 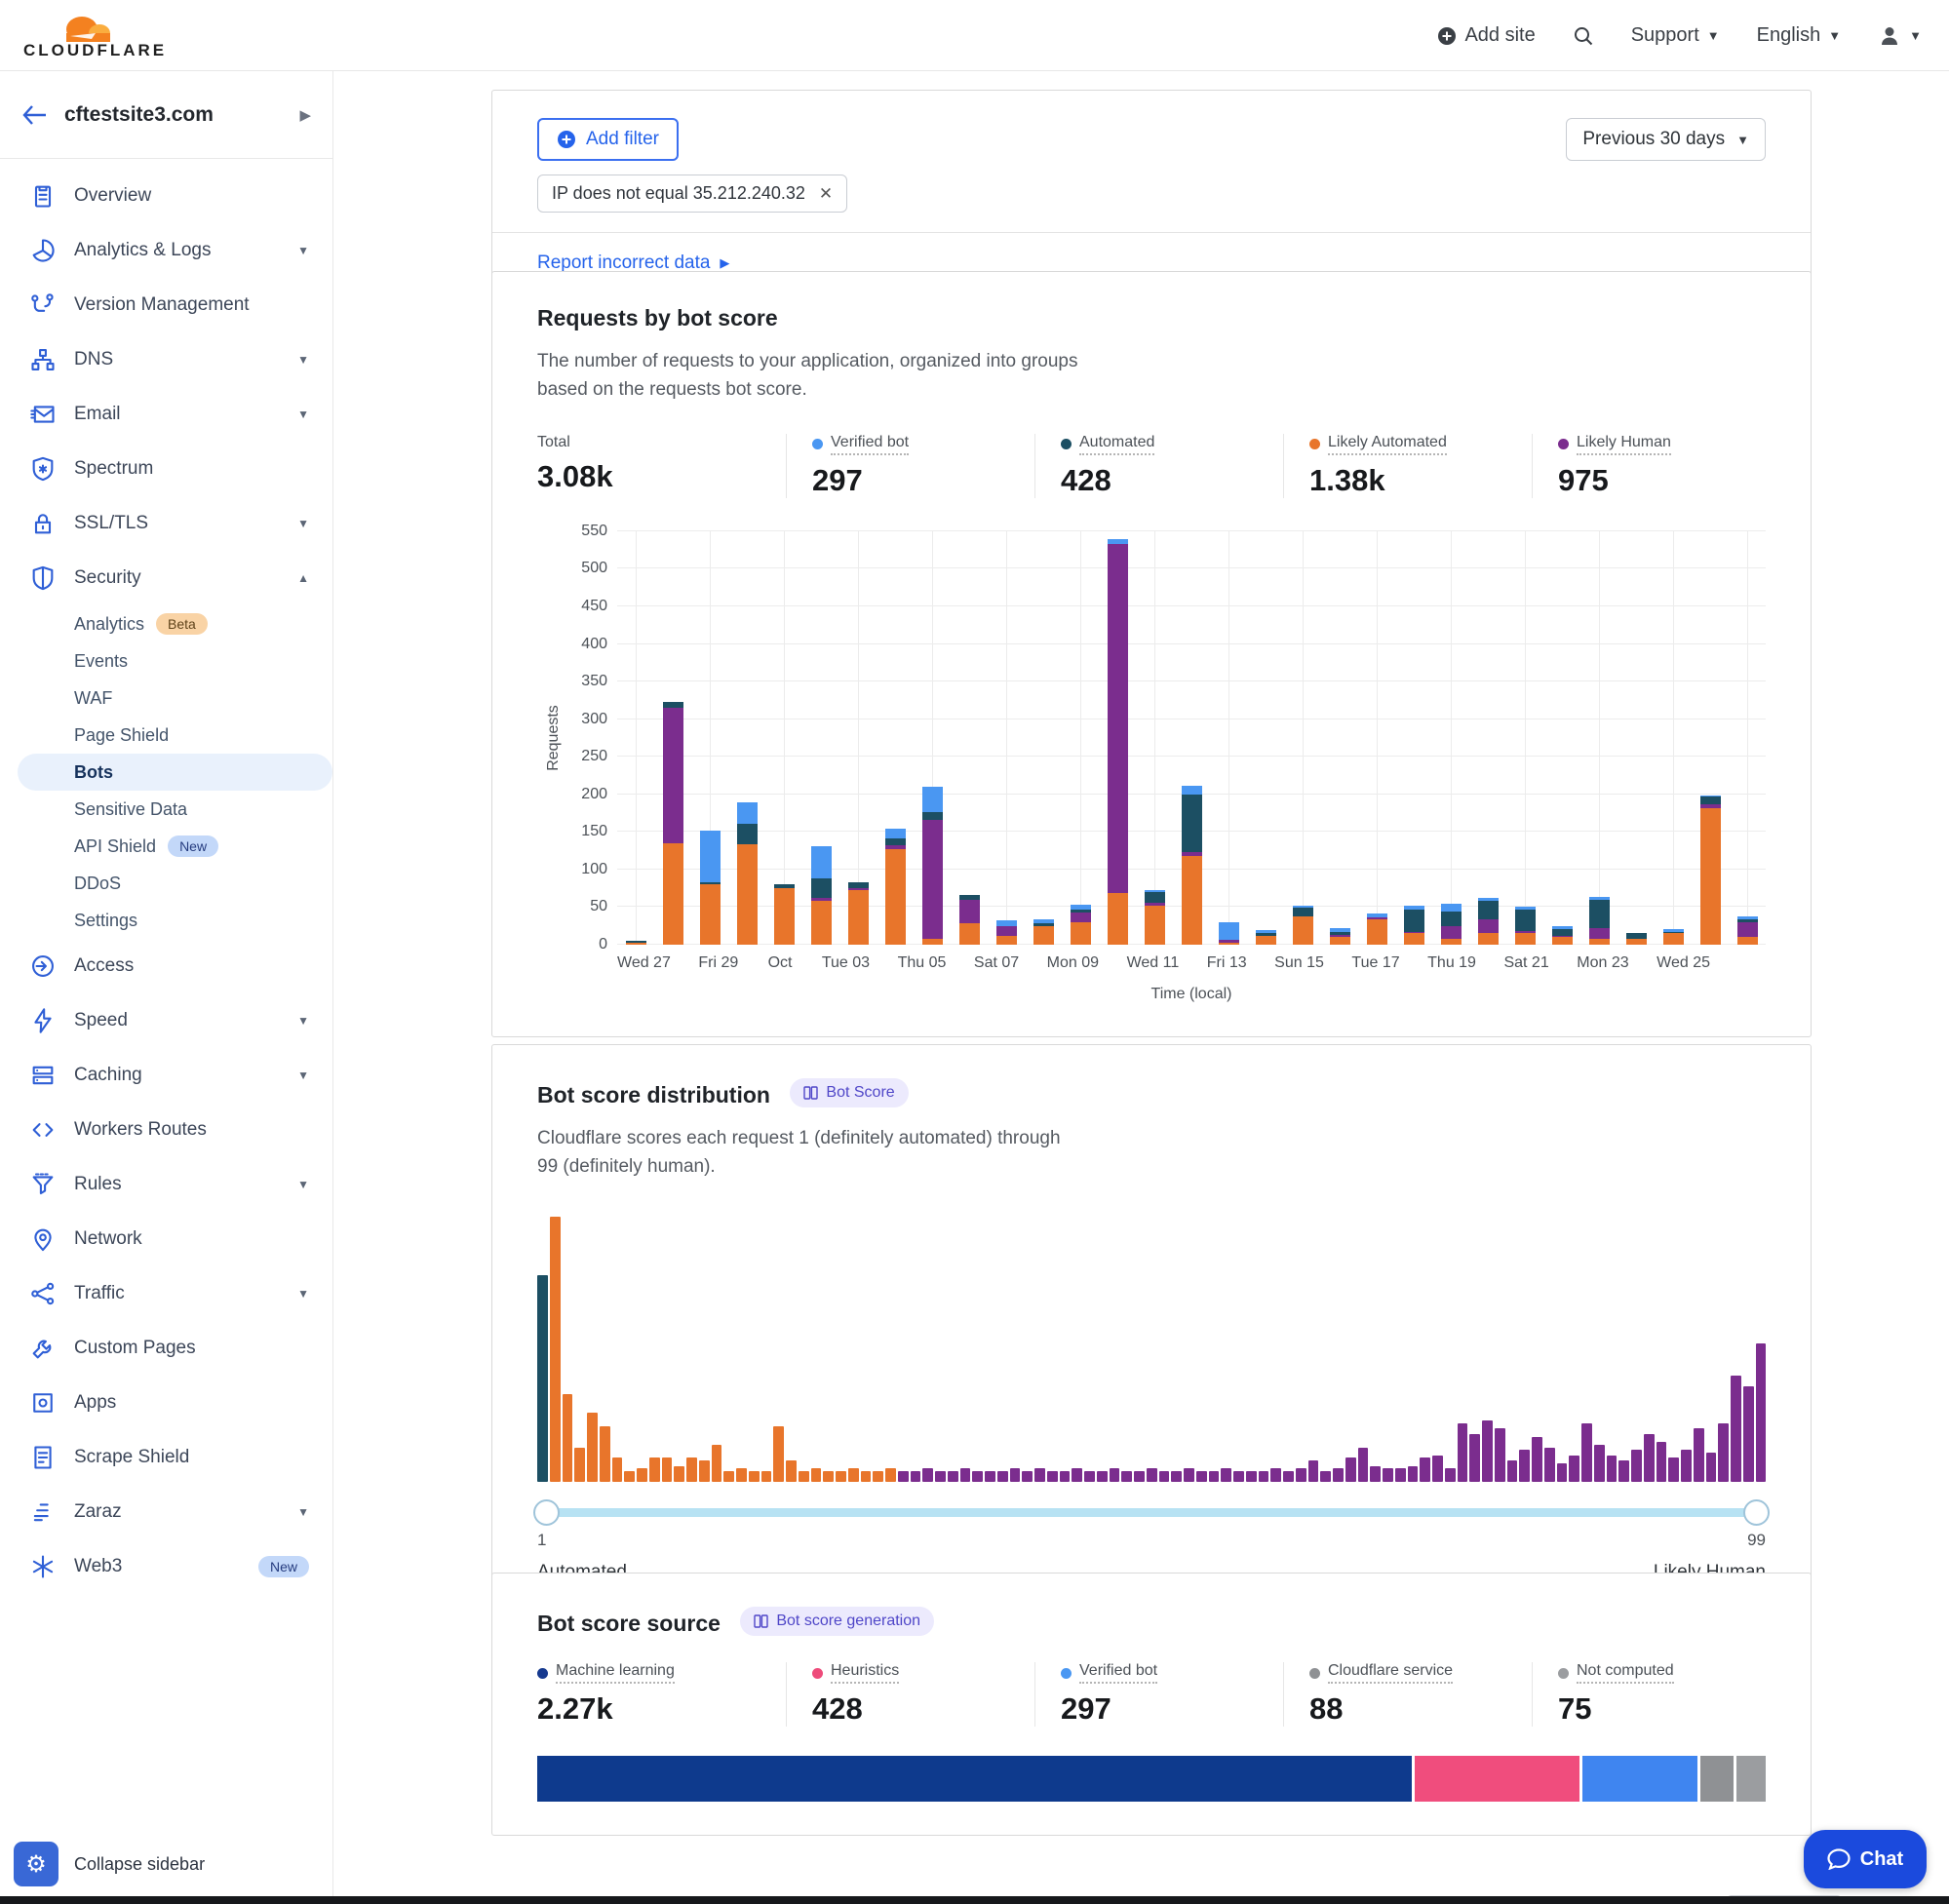 What do you see at coordinates (166, 698) in the screenshot?
I see `sidebar-item-waf: WAF` at bounding box center [166, 698].